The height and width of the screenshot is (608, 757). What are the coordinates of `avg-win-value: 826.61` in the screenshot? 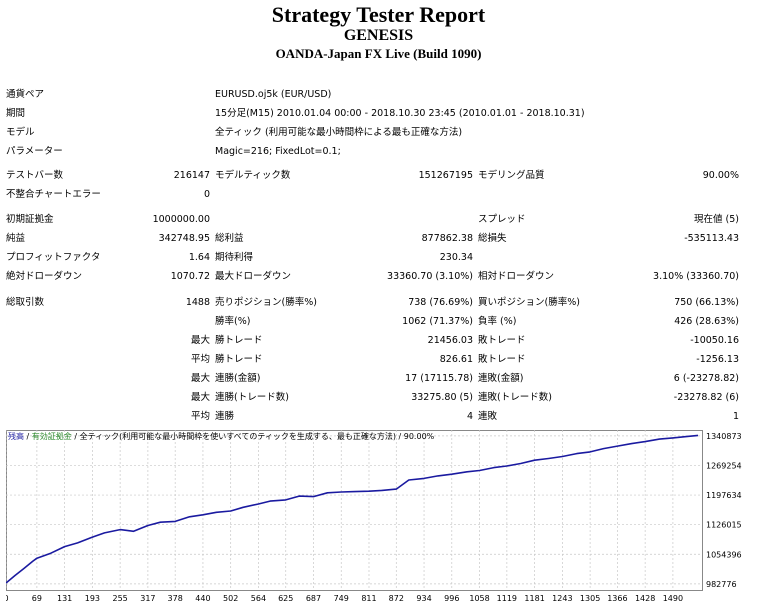 It's located at (456, 359).